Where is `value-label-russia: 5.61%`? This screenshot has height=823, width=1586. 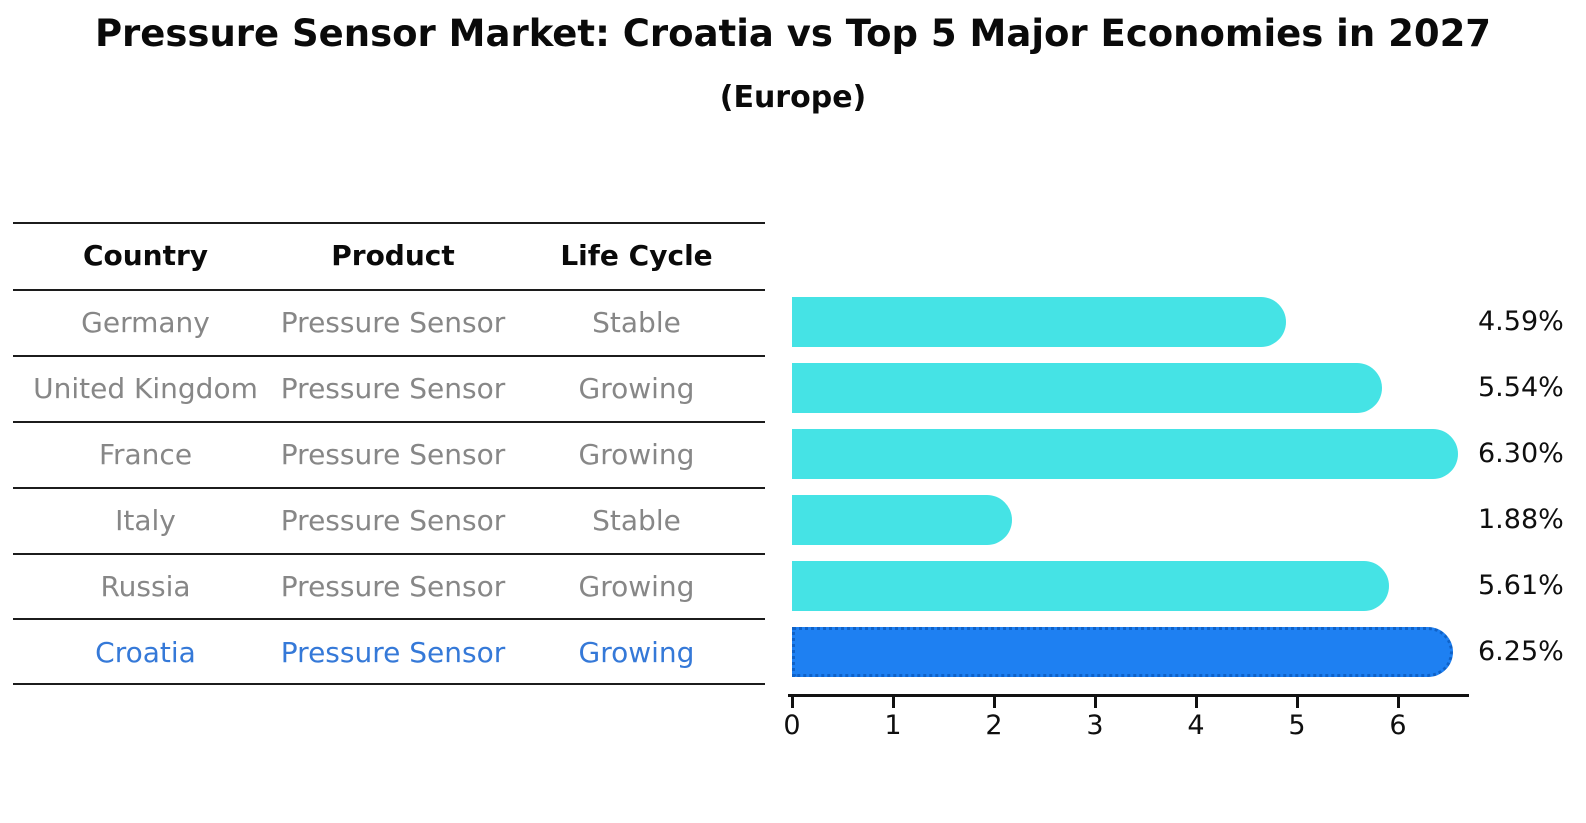 value-label-russia: 5.61% is located at coordinates (1521, 585).